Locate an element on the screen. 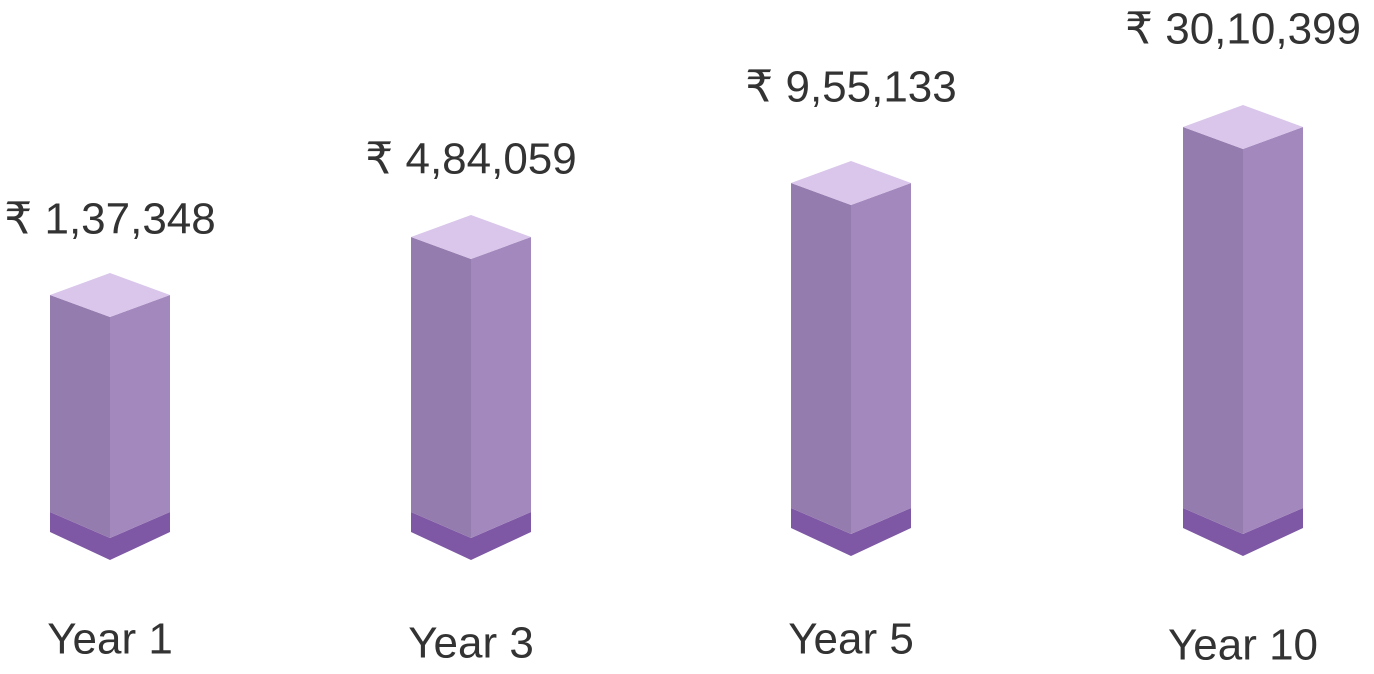  year-label: Year 3 is located at coordinates (471, 643).